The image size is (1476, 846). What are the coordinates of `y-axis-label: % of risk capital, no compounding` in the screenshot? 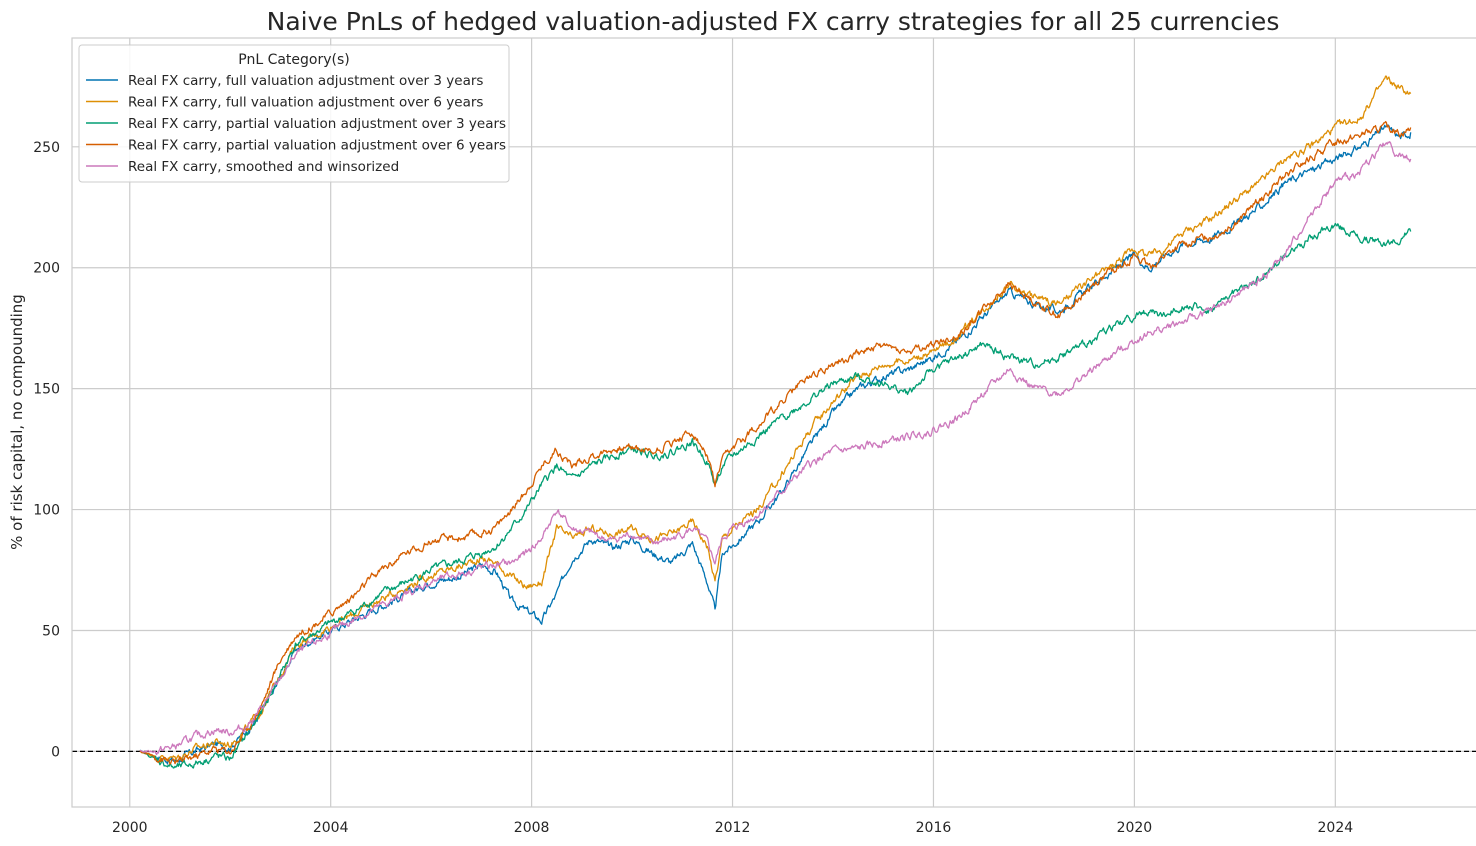 It's located at (17, 422).